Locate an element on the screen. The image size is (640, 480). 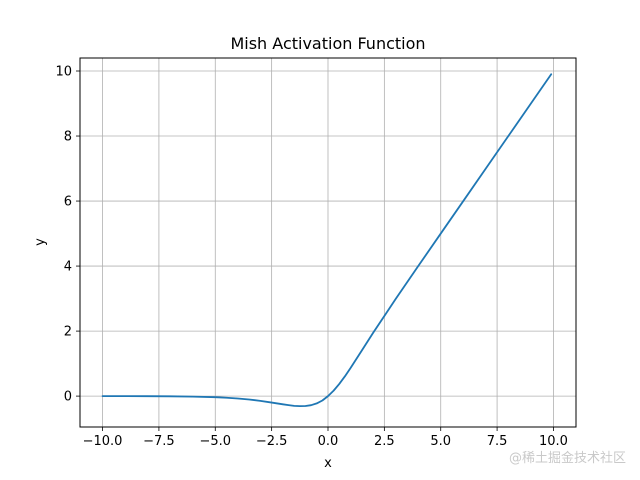
x-tick-label: 10.0 is located at coordinates (553, 441).